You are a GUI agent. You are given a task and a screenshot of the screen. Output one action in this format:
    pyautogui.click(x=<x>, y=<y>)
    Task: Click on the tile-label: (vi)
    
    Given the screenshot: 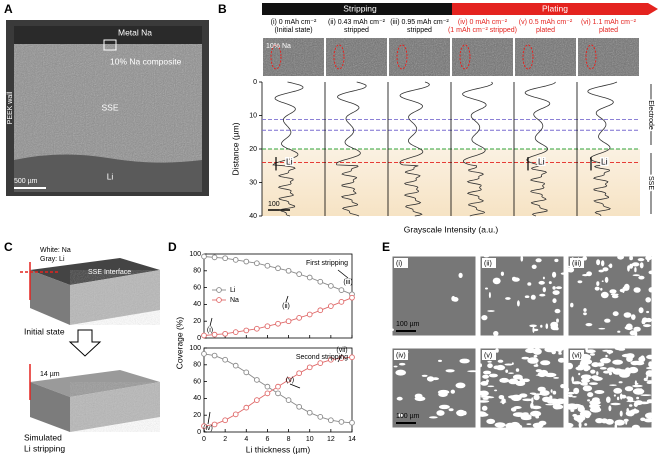 What is the action you would take?
    pyautogui.click(x=577, y=355)
    